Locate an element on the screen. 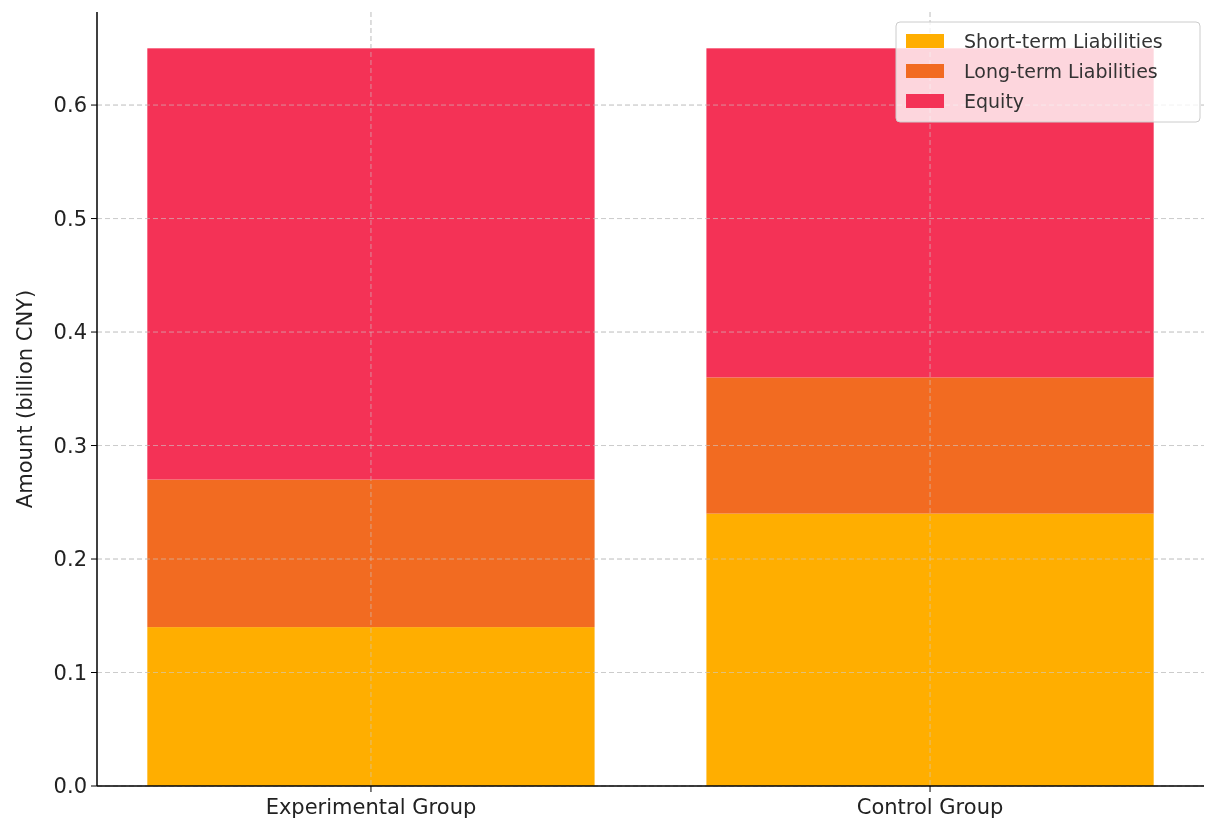 The image size is (1206, 821). legend-label: Long-term Liabilities is located at coordinates (1061, 71).